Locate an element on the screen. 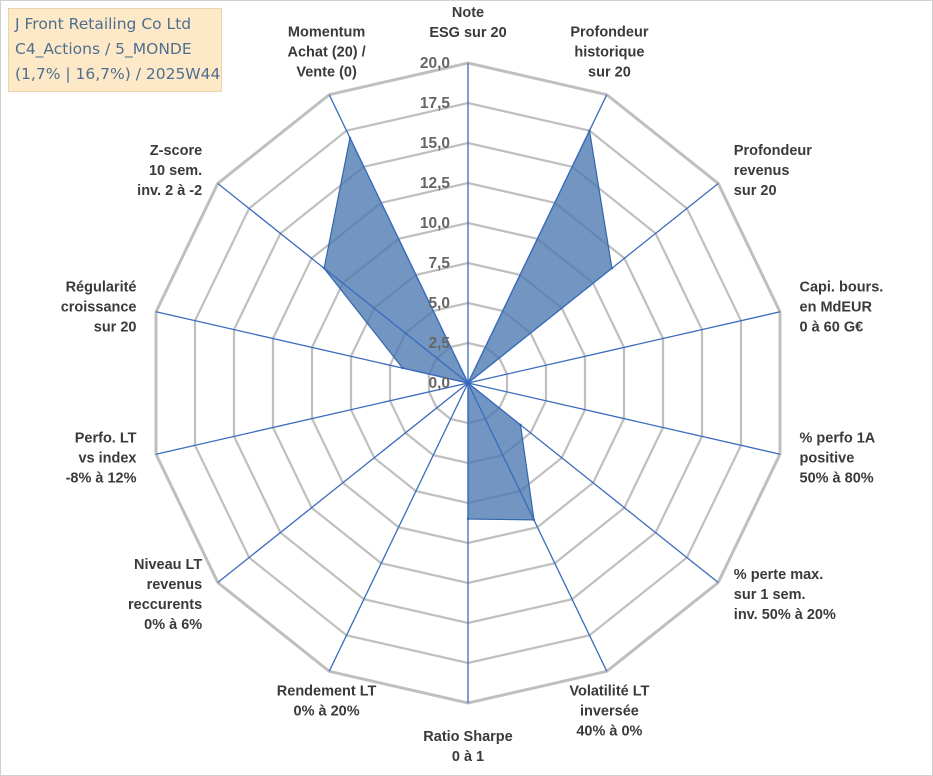 The height and width of the screenshot is (776, 933). axis-label-6: Volatilité LT inversée 40% à 0% is located at coordinates (609, 711).